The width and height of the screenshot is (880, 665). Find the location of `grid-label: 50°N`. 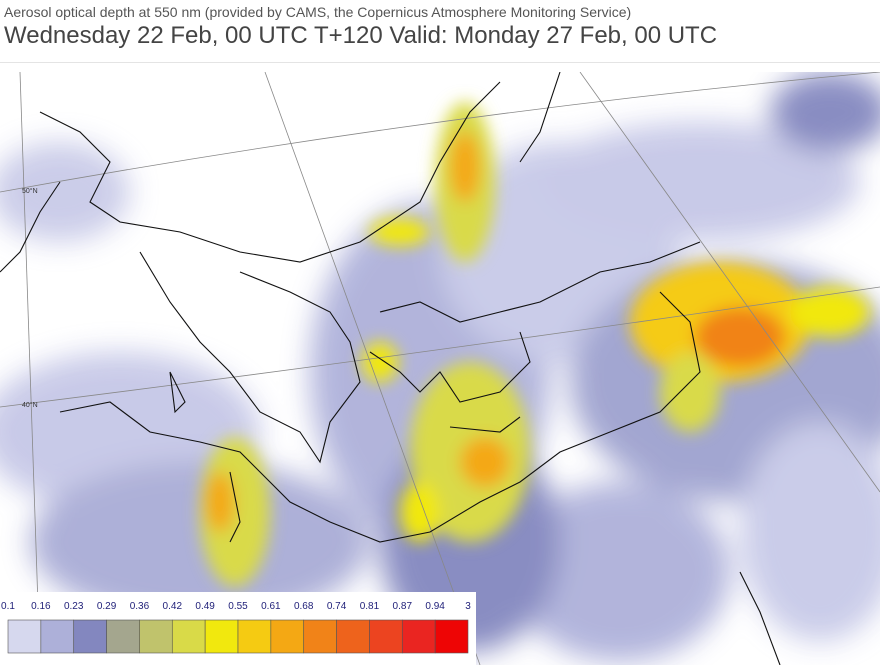

grid-label: 50°N is located at coordinates (30, 191).